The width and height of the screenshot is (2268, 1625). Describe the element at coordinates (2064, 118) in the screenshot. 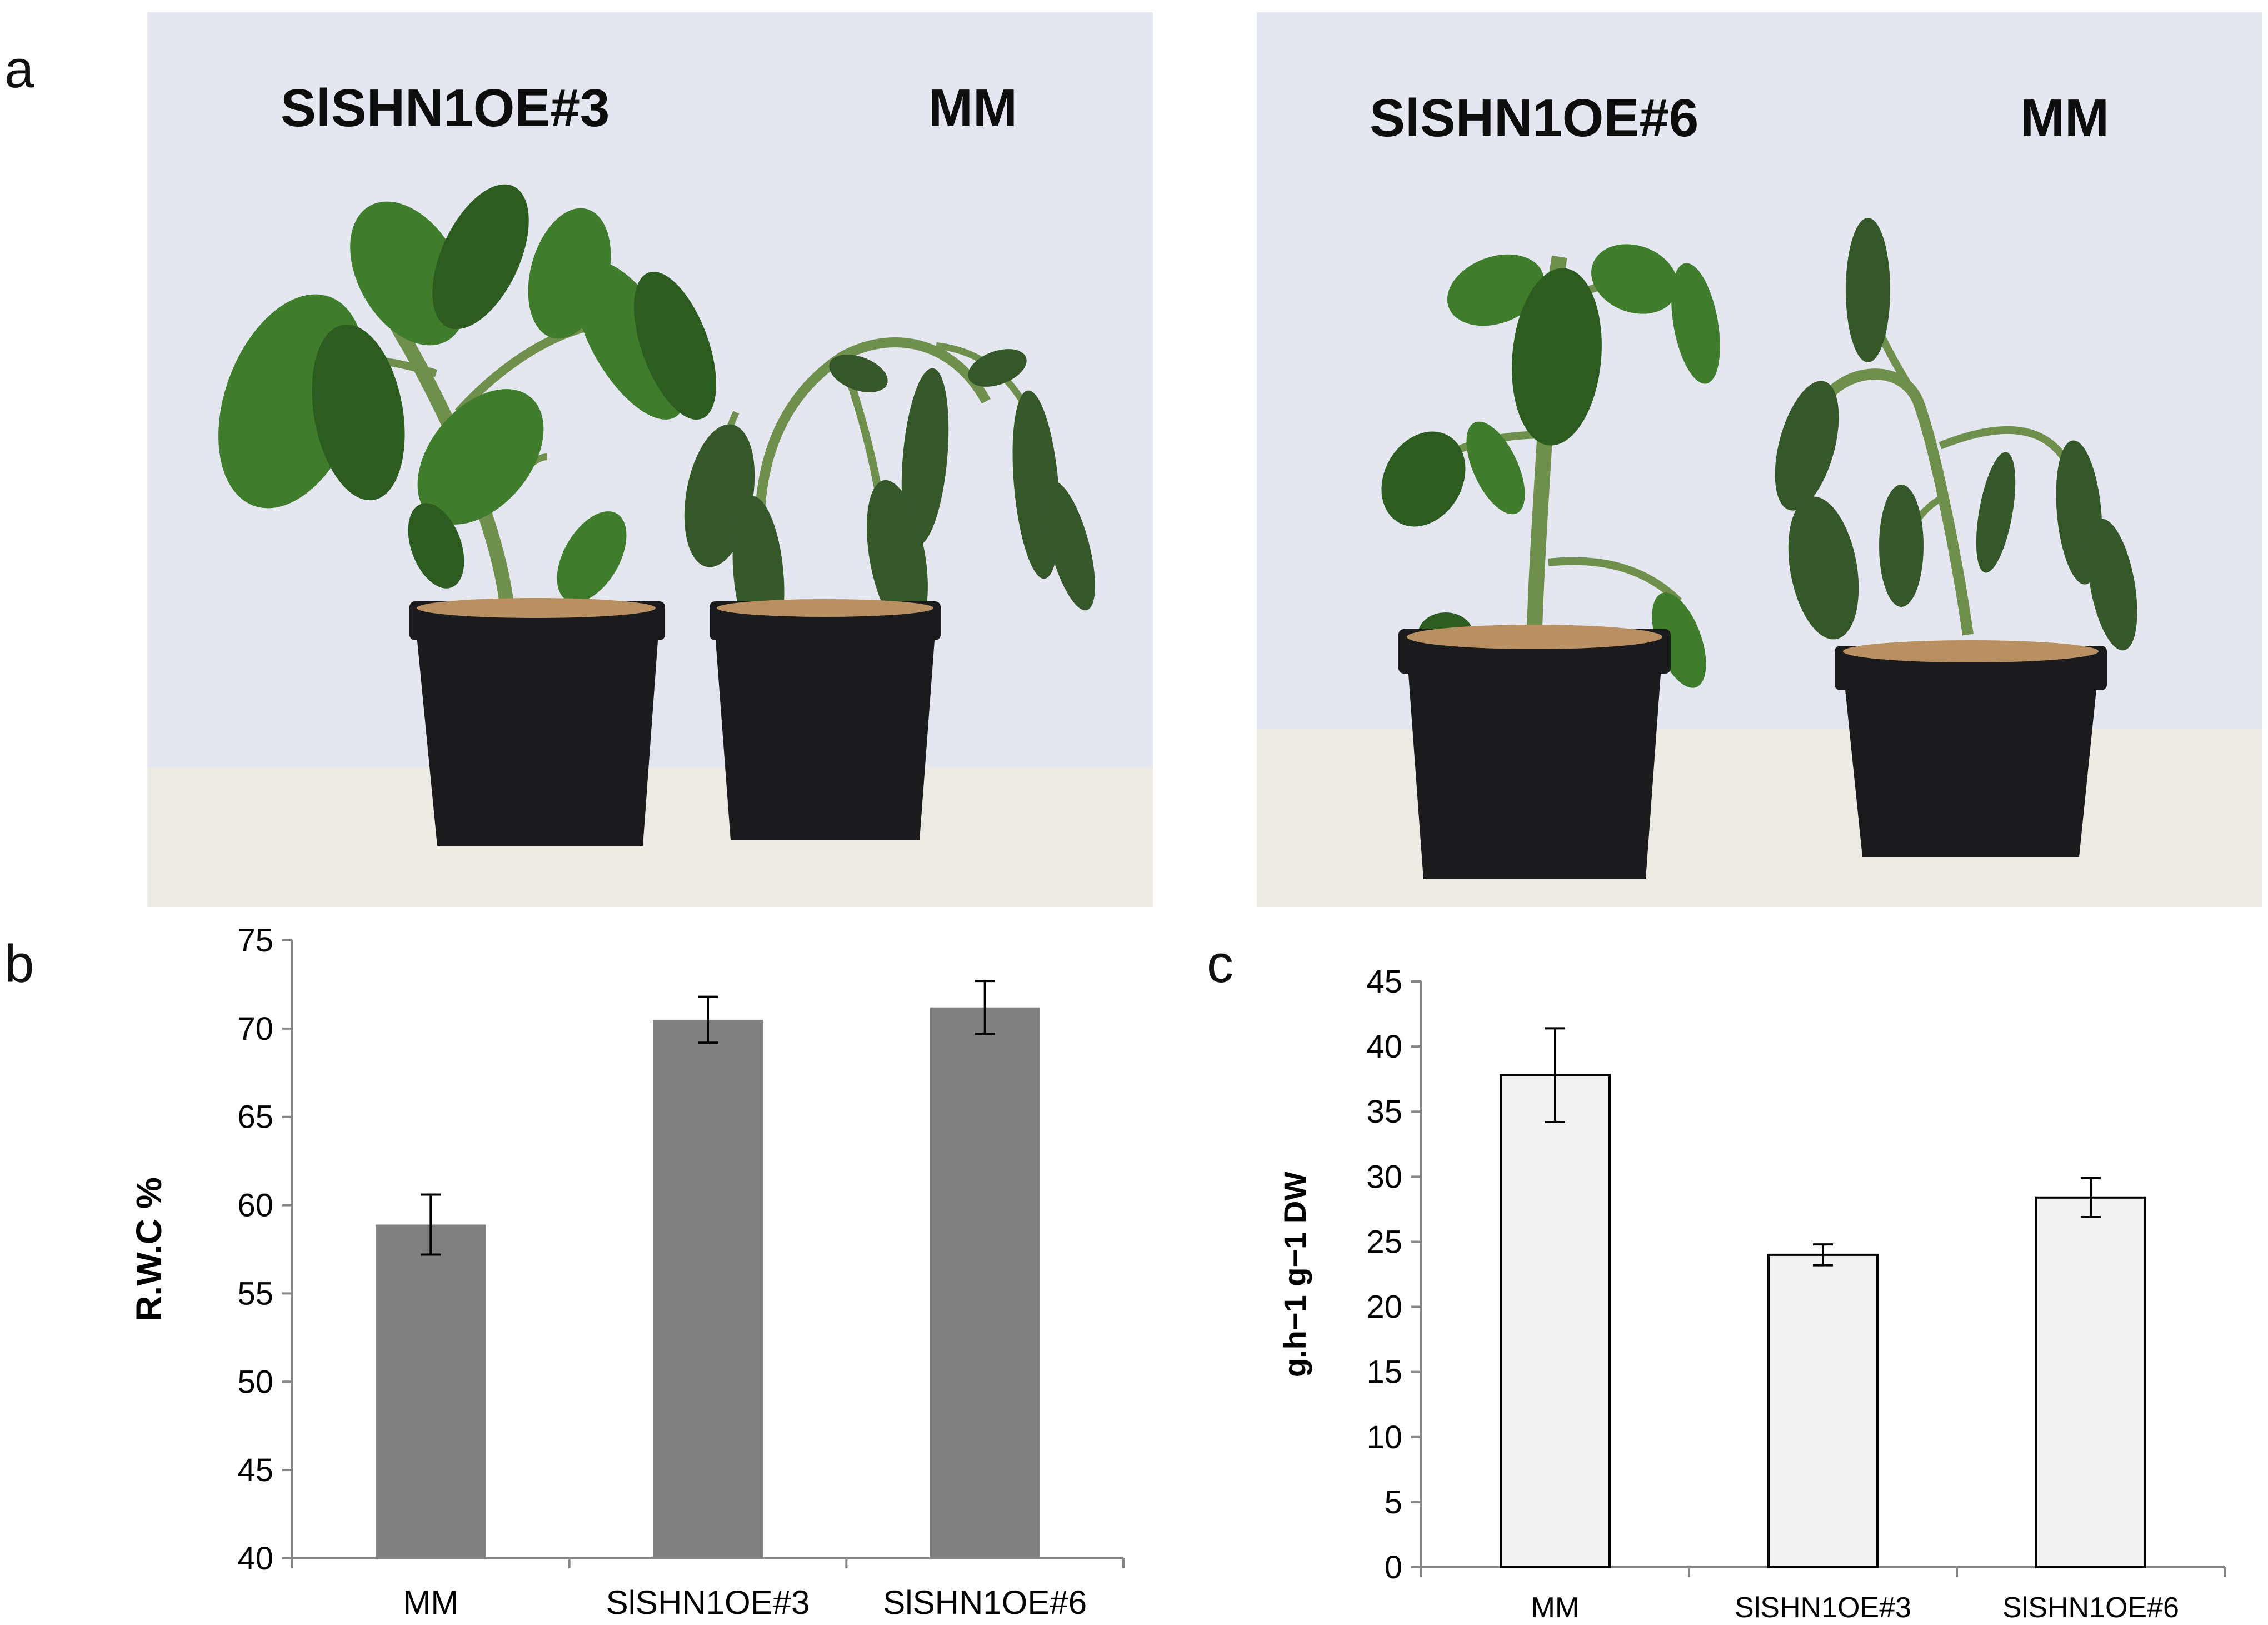

I see `photo-right-label-2: MM` at that location.